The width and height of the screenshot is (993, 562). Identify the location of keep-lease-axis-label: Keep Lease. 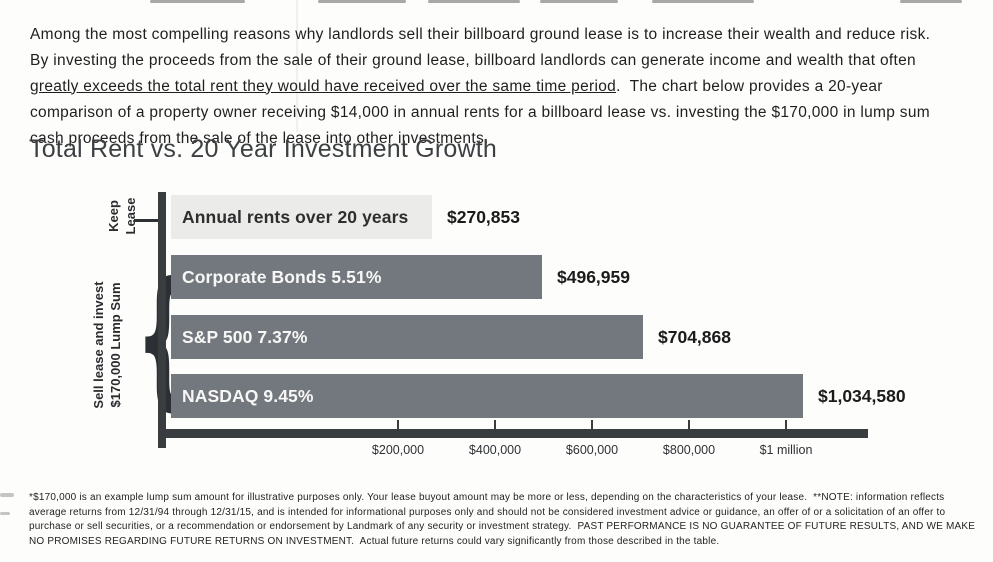
(123, 216).